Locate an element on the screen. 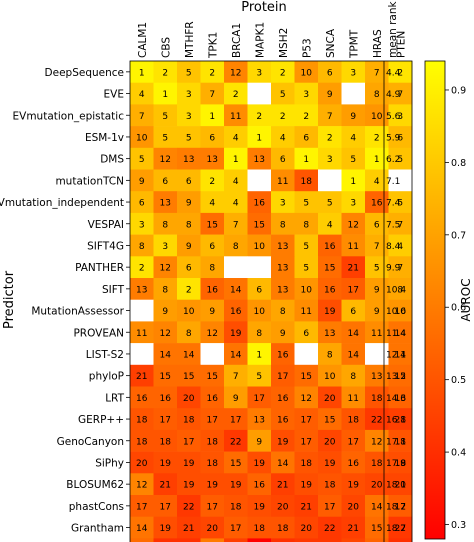  cell-value: 13 is located at coordinates (329, 334).